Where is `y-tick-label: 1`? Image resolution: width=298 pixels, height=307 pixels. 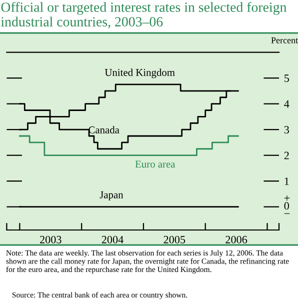 y-tick-label: 1 is located at coordinates (286, 181).